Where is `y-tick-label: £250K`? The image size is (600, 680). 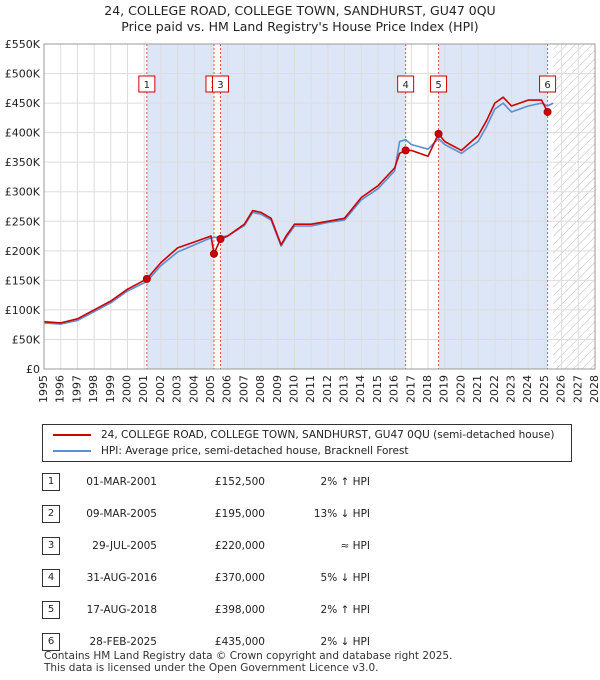
y-tick-label: £250K is located at coordinates (23, 221).